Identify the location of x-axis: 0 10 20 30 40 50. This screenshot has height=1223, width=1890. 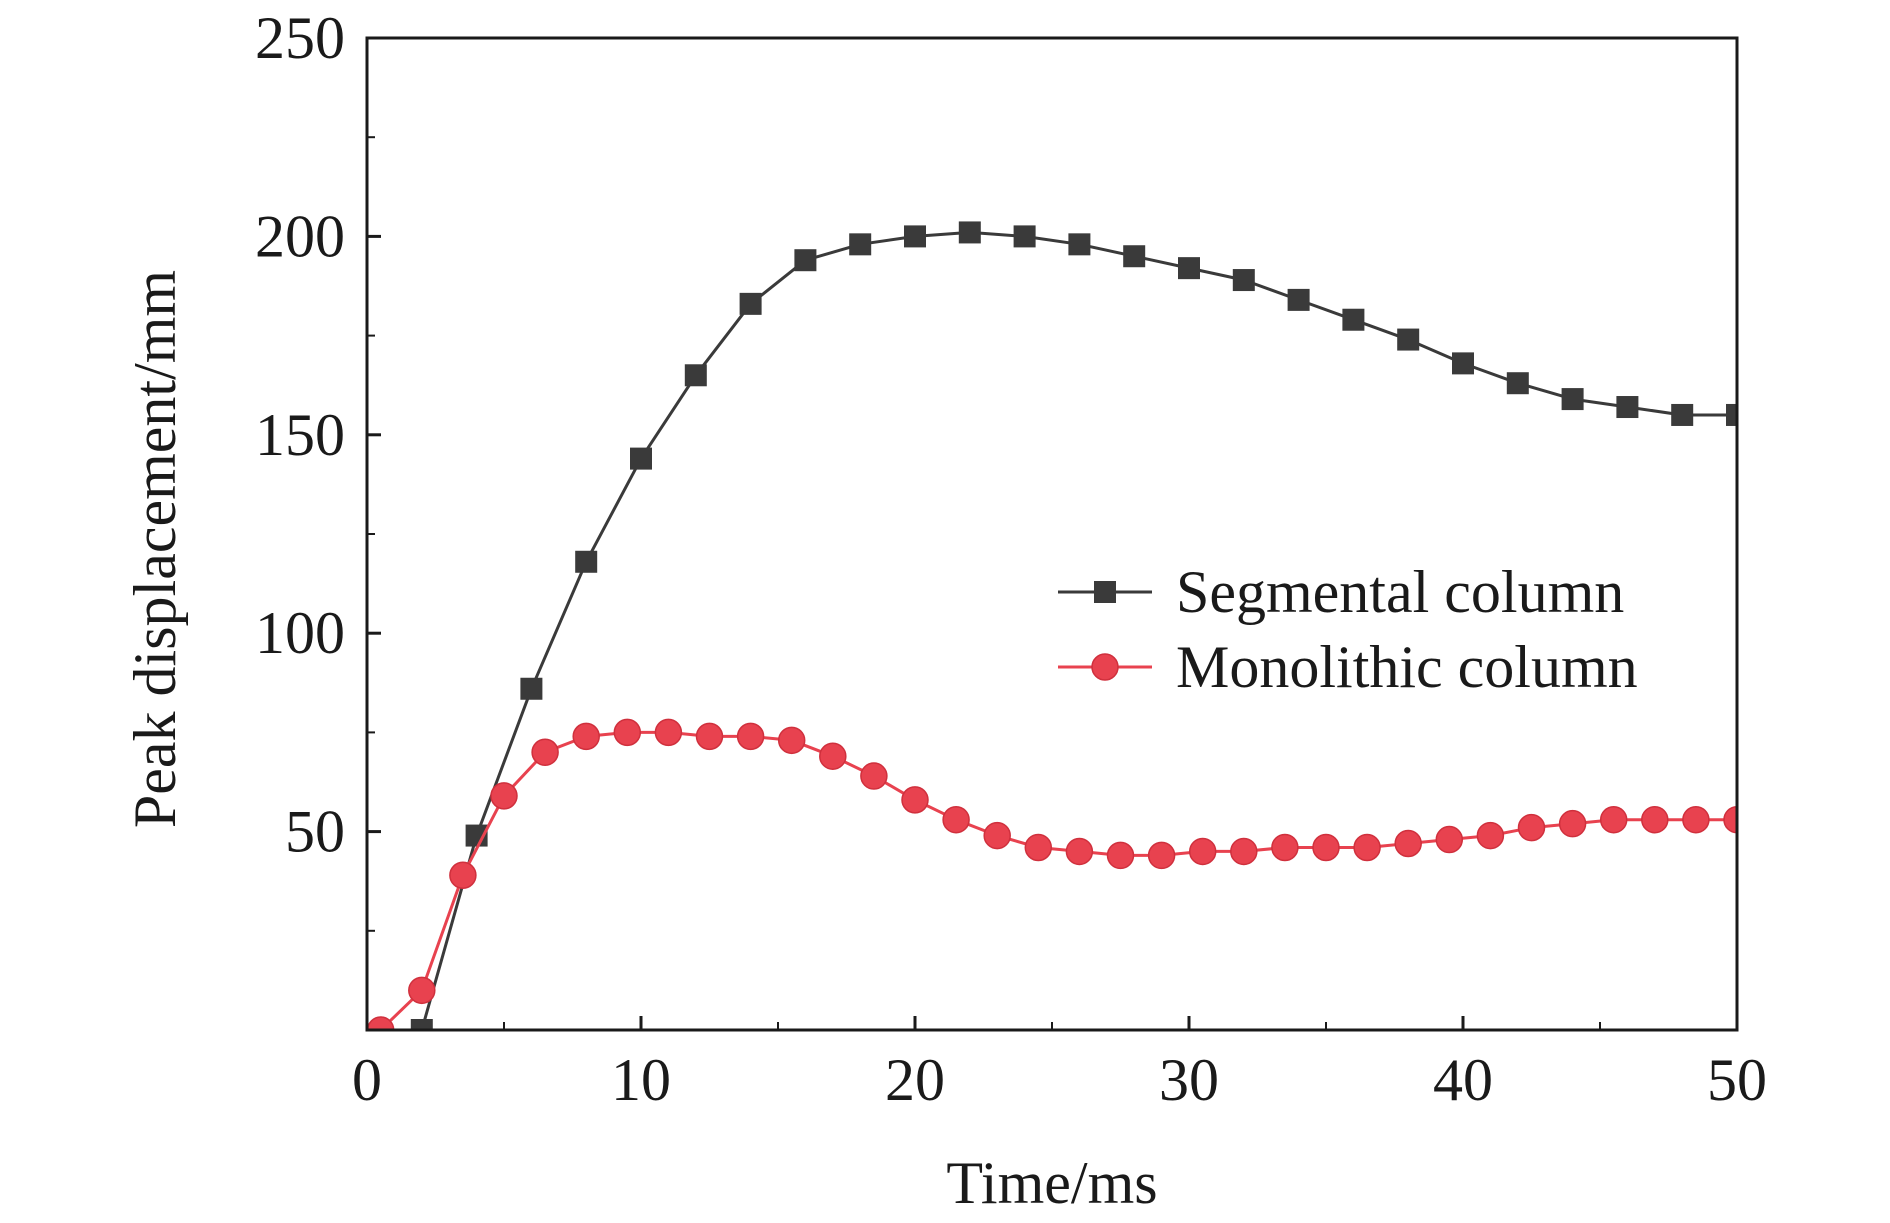
(1059, 1064).